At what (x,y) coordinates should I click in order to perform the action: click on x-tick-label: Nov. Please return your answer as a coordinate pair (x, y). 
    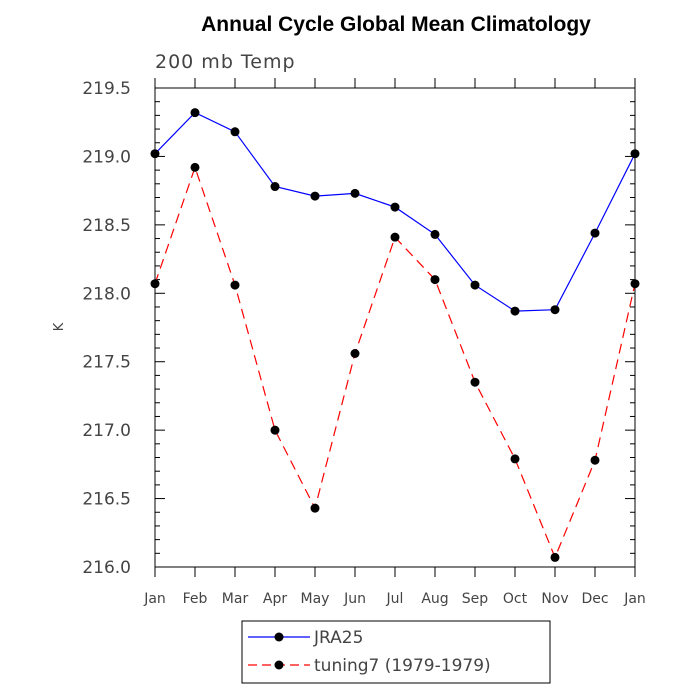
    Looking at the image, I should click on (554, 599).